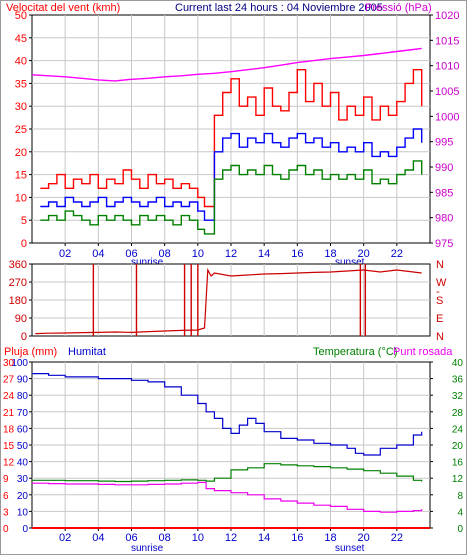 The height and width of the screenshot is (560, 467). What do you see at coordinates (460, 512) in the screenshot?
I see `temperature-tick-label: 4` at bounding box center [460, 512].